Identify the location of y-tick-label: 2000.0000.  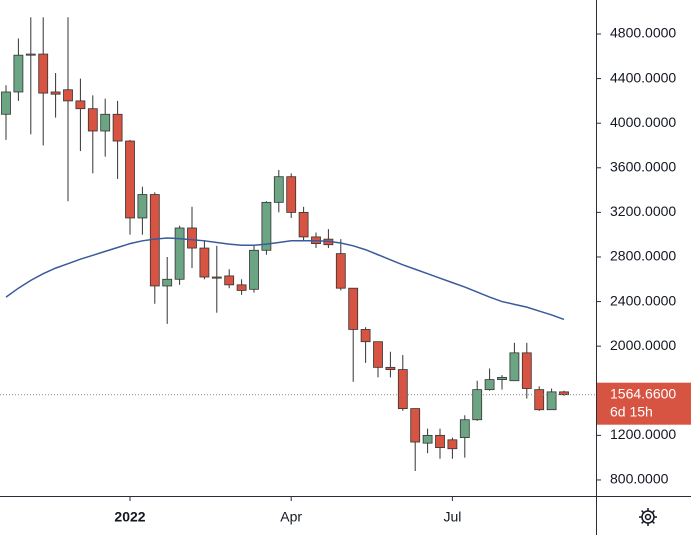
(643, 345).